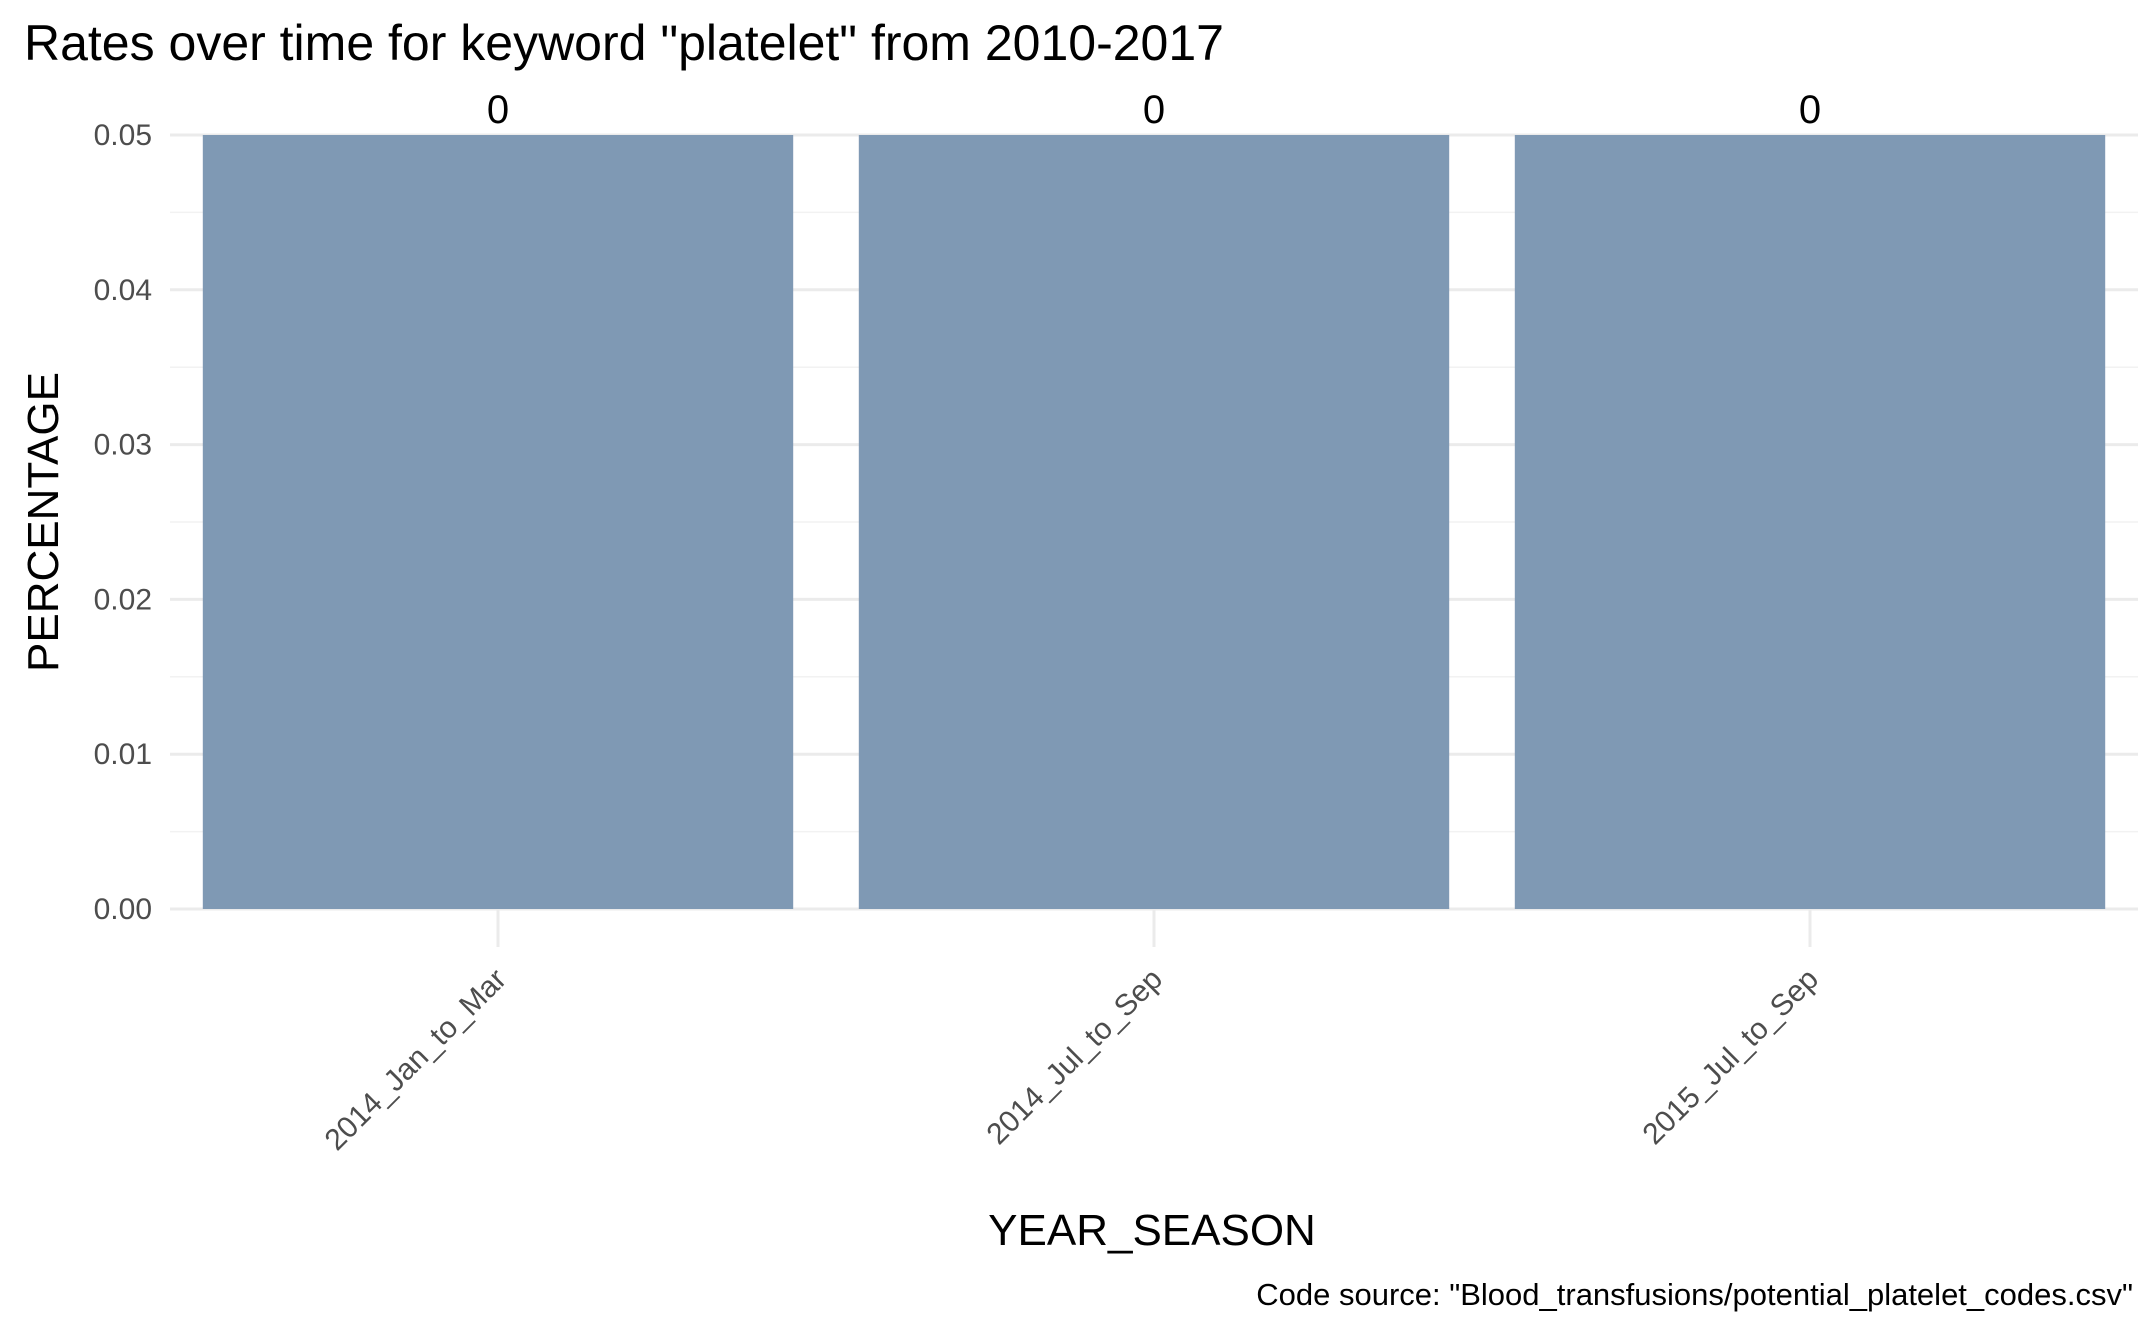 The image size is (2153, 1330). I want to click on y-tick-label: 0.01, so click(123, 754).